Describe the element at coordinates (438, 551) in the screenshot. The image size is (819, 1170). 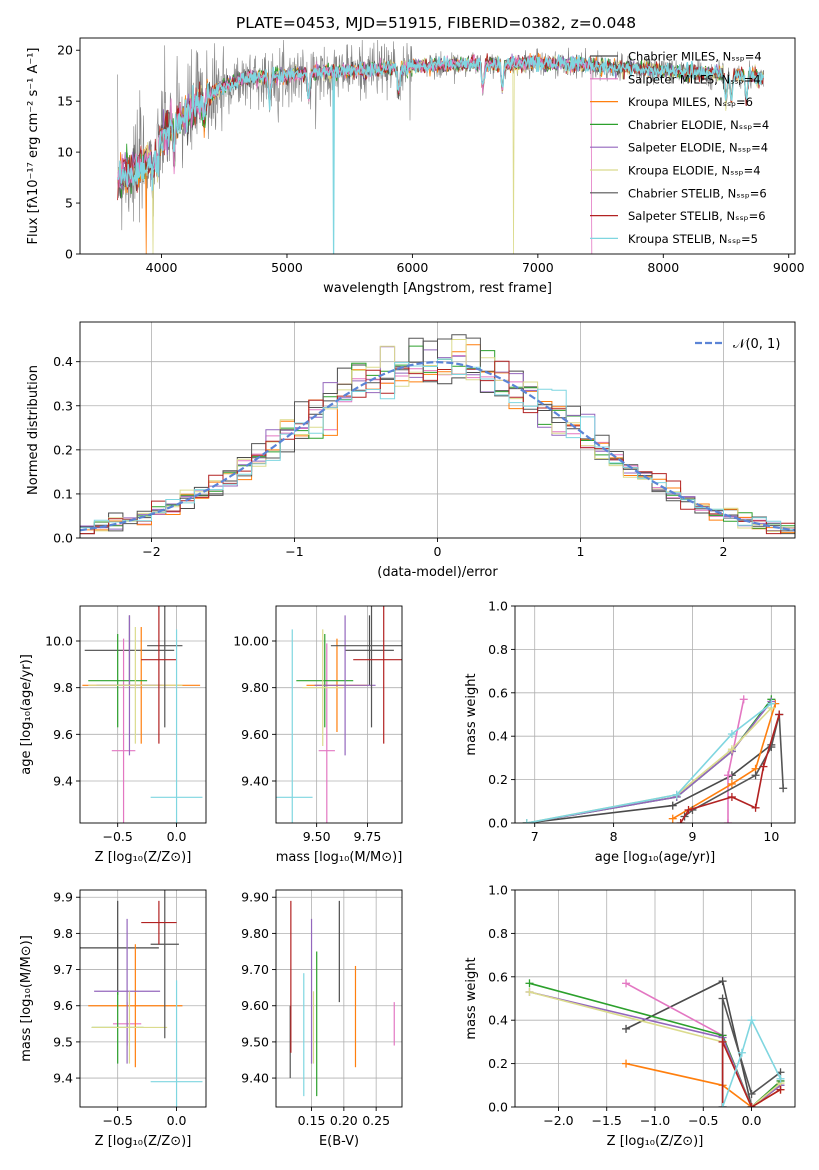
I see `x-tick-label: 0` at that location.